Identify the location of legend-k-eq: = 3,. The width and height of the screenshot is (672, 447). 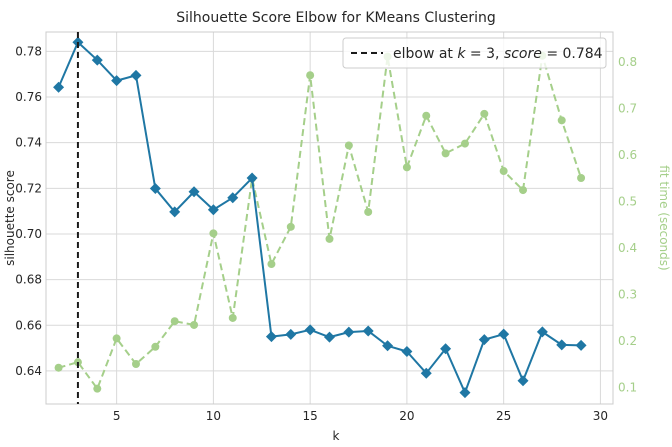
(484, 54).